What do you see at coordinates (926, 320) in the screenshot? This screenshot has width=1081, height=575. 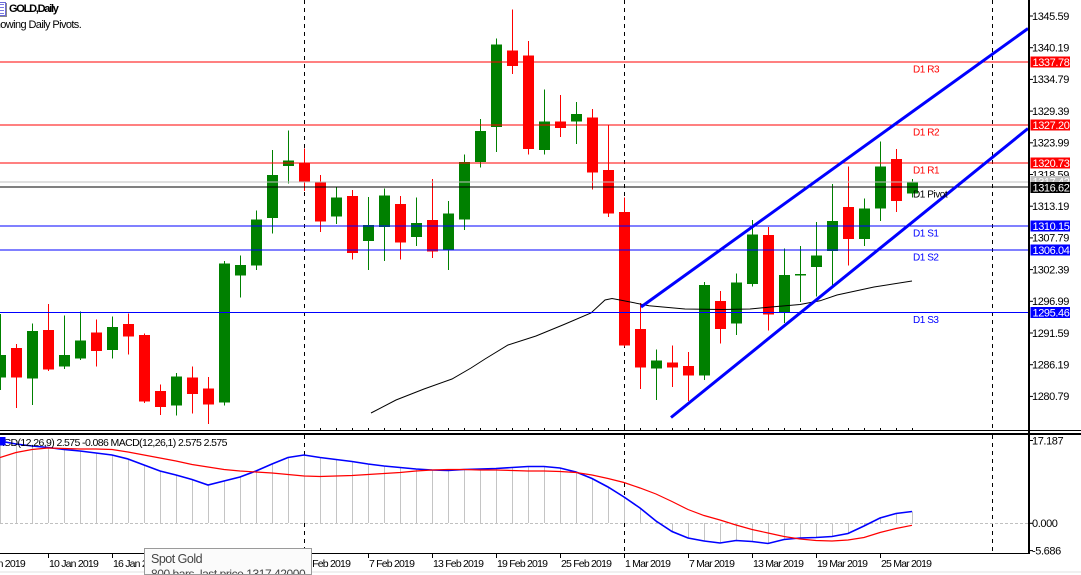 I see `svg-text: D1 S3` at bounding box center [926, 320].